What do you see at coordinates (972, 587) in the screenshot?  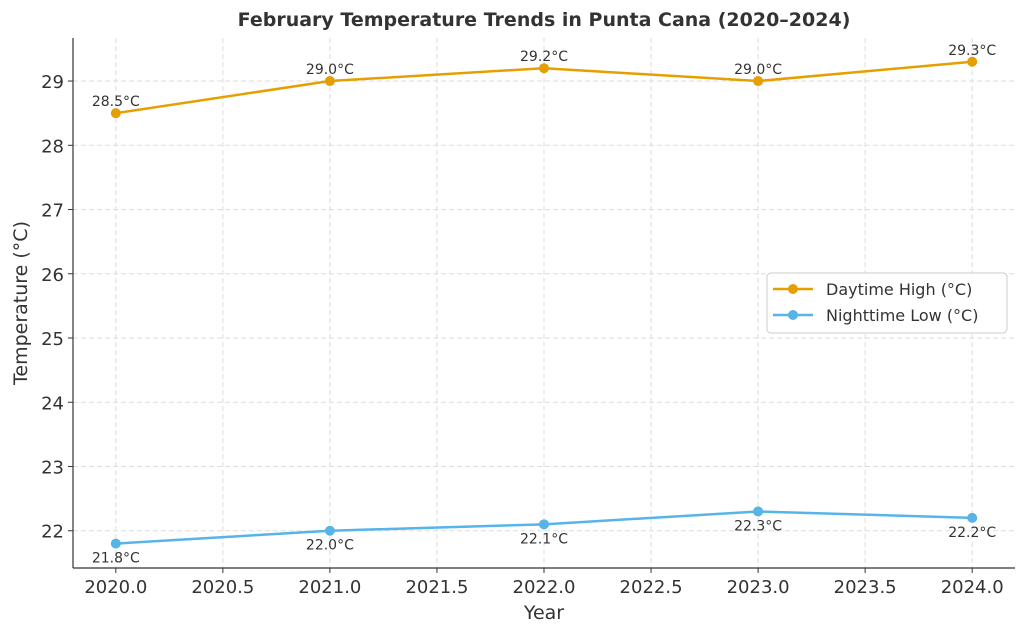 I see `x-tick-label: 2024.0` at bounding box center [972, 587].